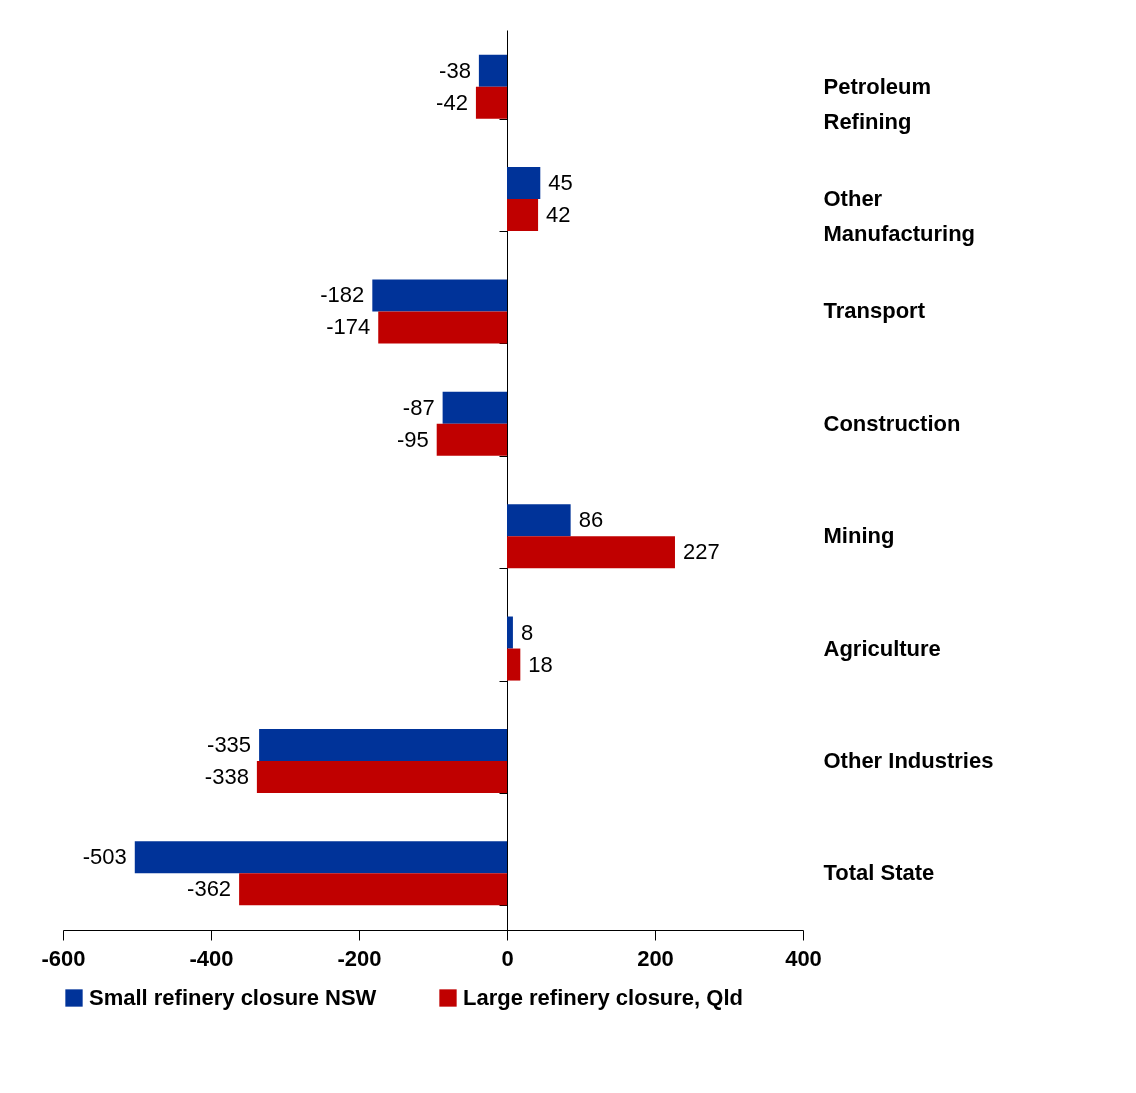 The height and width of the screenshot is (1093, 1136). What do you see at coordinates (211, 958) in the screenshot?
I see `x-tick-label: -400` at bounding box center [211, 958].